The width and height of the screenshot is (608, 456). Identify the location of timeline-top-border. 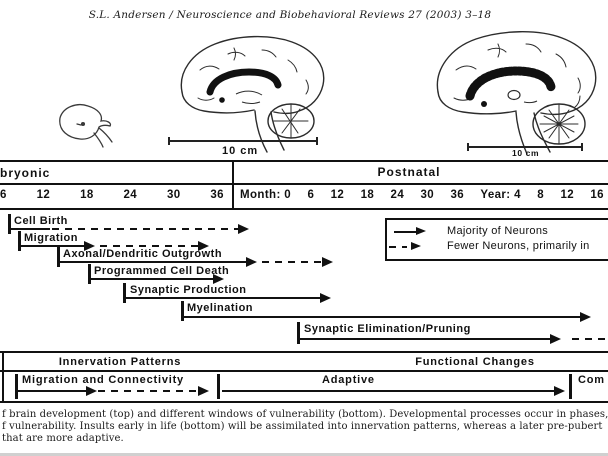
(304, 161).